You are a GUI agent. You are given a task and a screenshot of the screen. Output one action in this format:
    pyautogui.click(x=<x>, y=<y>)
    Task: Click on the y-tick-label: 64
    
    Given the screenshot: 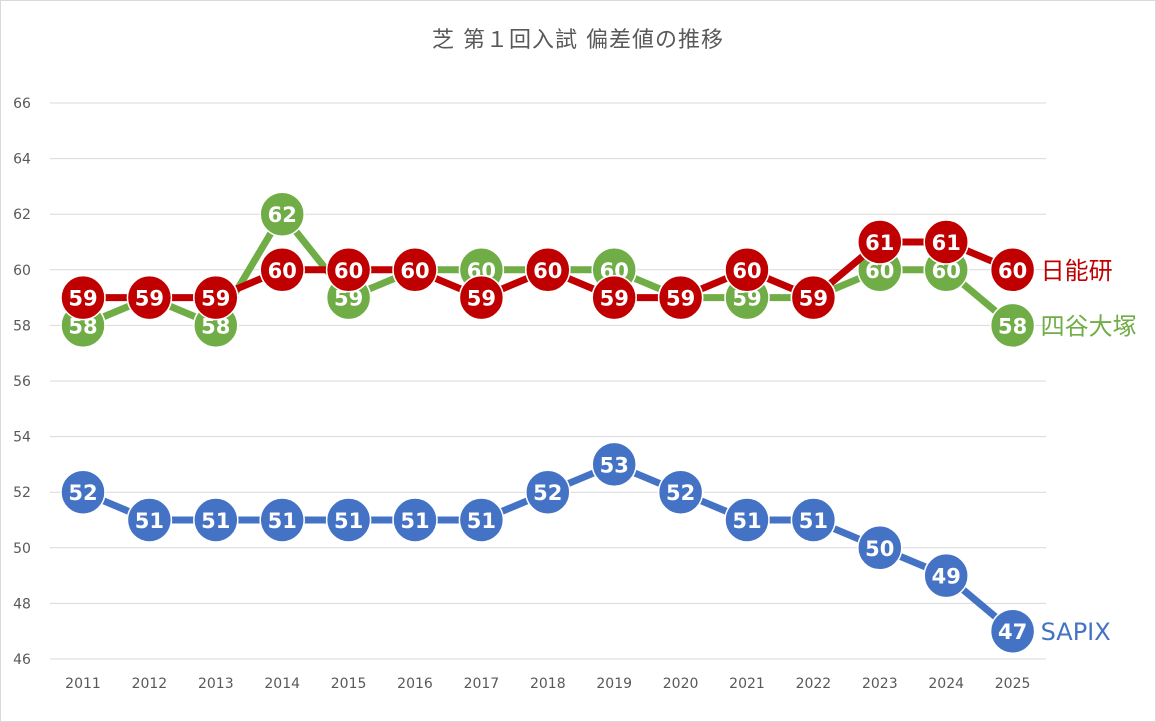 What is the action you would take?
    pyautogui.click(x=22, y=160)
    